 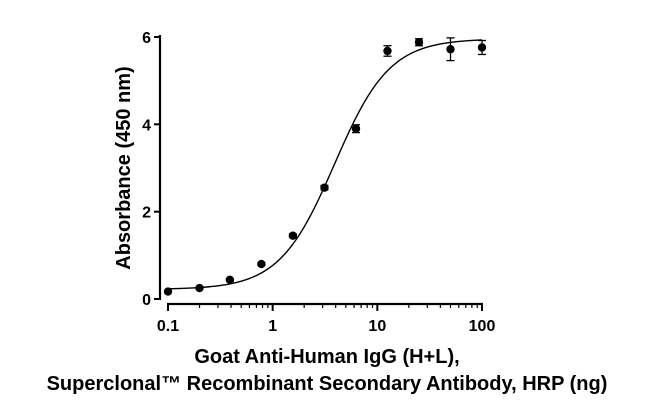 What do you see at coordinates (146, 213) in the screenshot?
I see `y-tick-label: 2` at bounding box center [146, 213].